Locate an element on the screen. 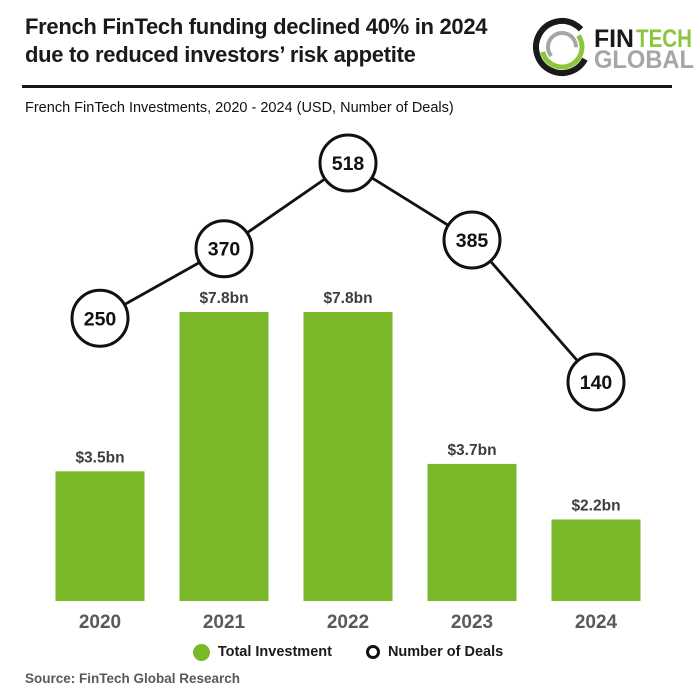  bar-value-label-2022: $7.8bn is located at coordinates (347, 298).